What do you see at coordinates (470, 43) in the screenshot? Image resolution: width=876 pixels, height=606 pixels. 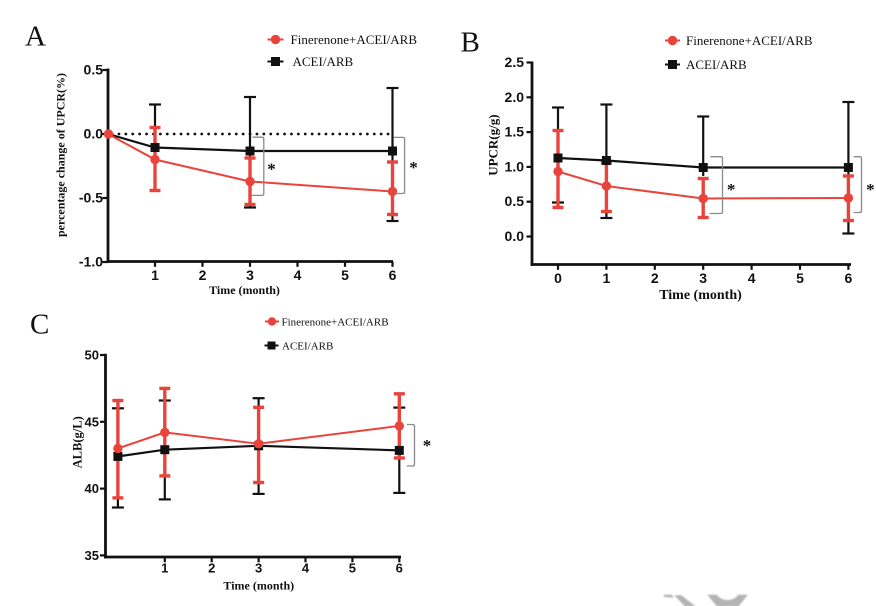 I see `svg-text: B` at bounding box center [470, 43].